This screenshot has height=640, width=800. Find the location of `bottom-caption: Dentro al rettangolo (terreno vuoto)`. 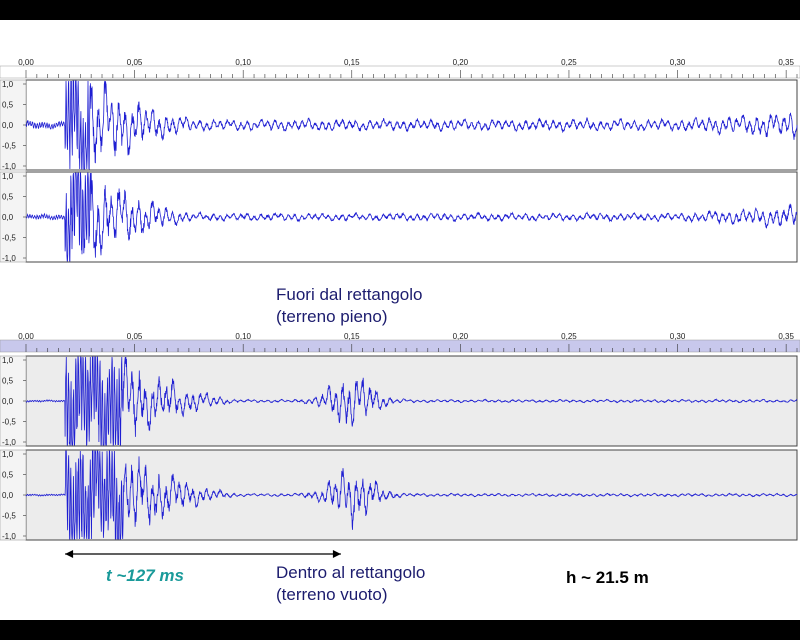

bottom-caption: Dentro al rettangolo (terreno vuoto) is located at coordinates (350, 584).